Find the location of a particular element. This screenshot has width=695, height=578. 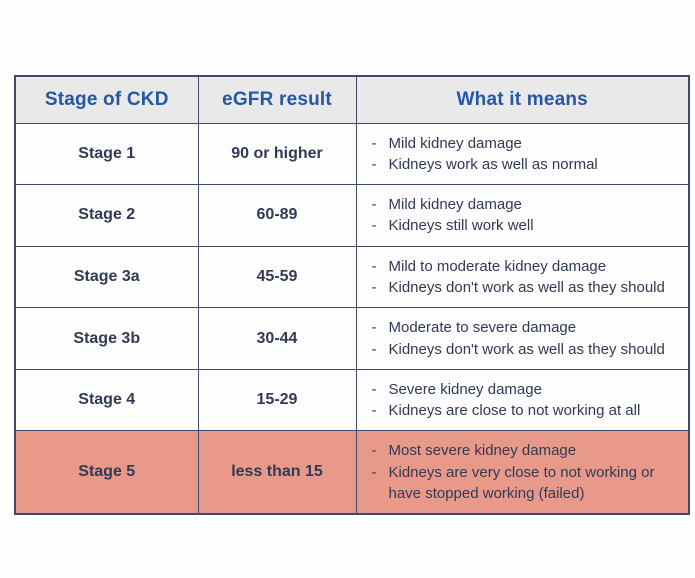

stage-cell: Stage 3a is located at coordinates (106, 277).